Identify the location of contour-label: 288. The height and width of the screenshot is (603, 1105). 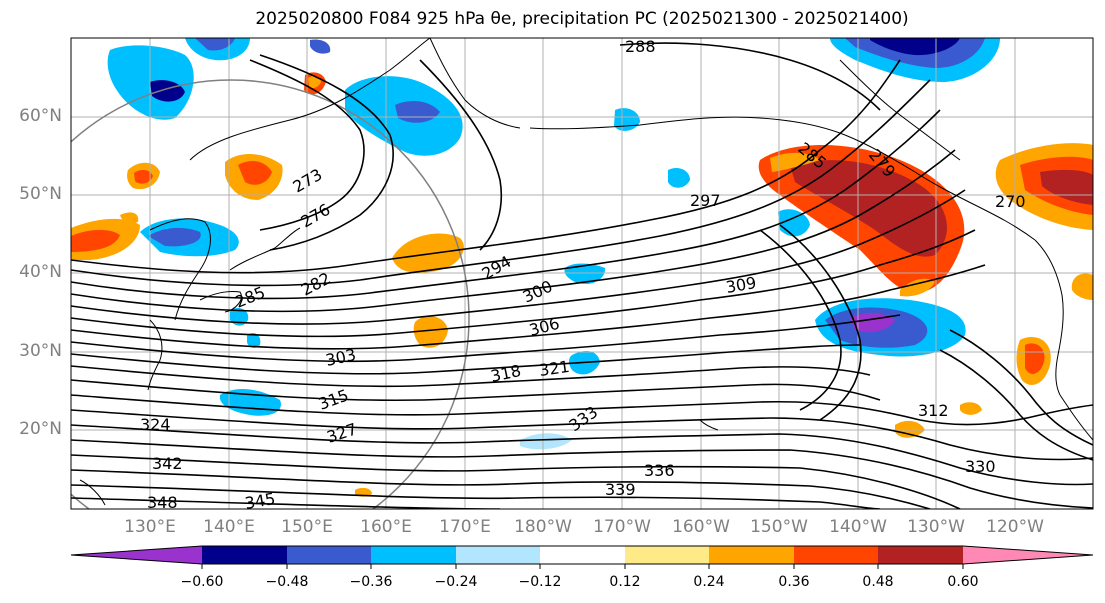
(640, 46).